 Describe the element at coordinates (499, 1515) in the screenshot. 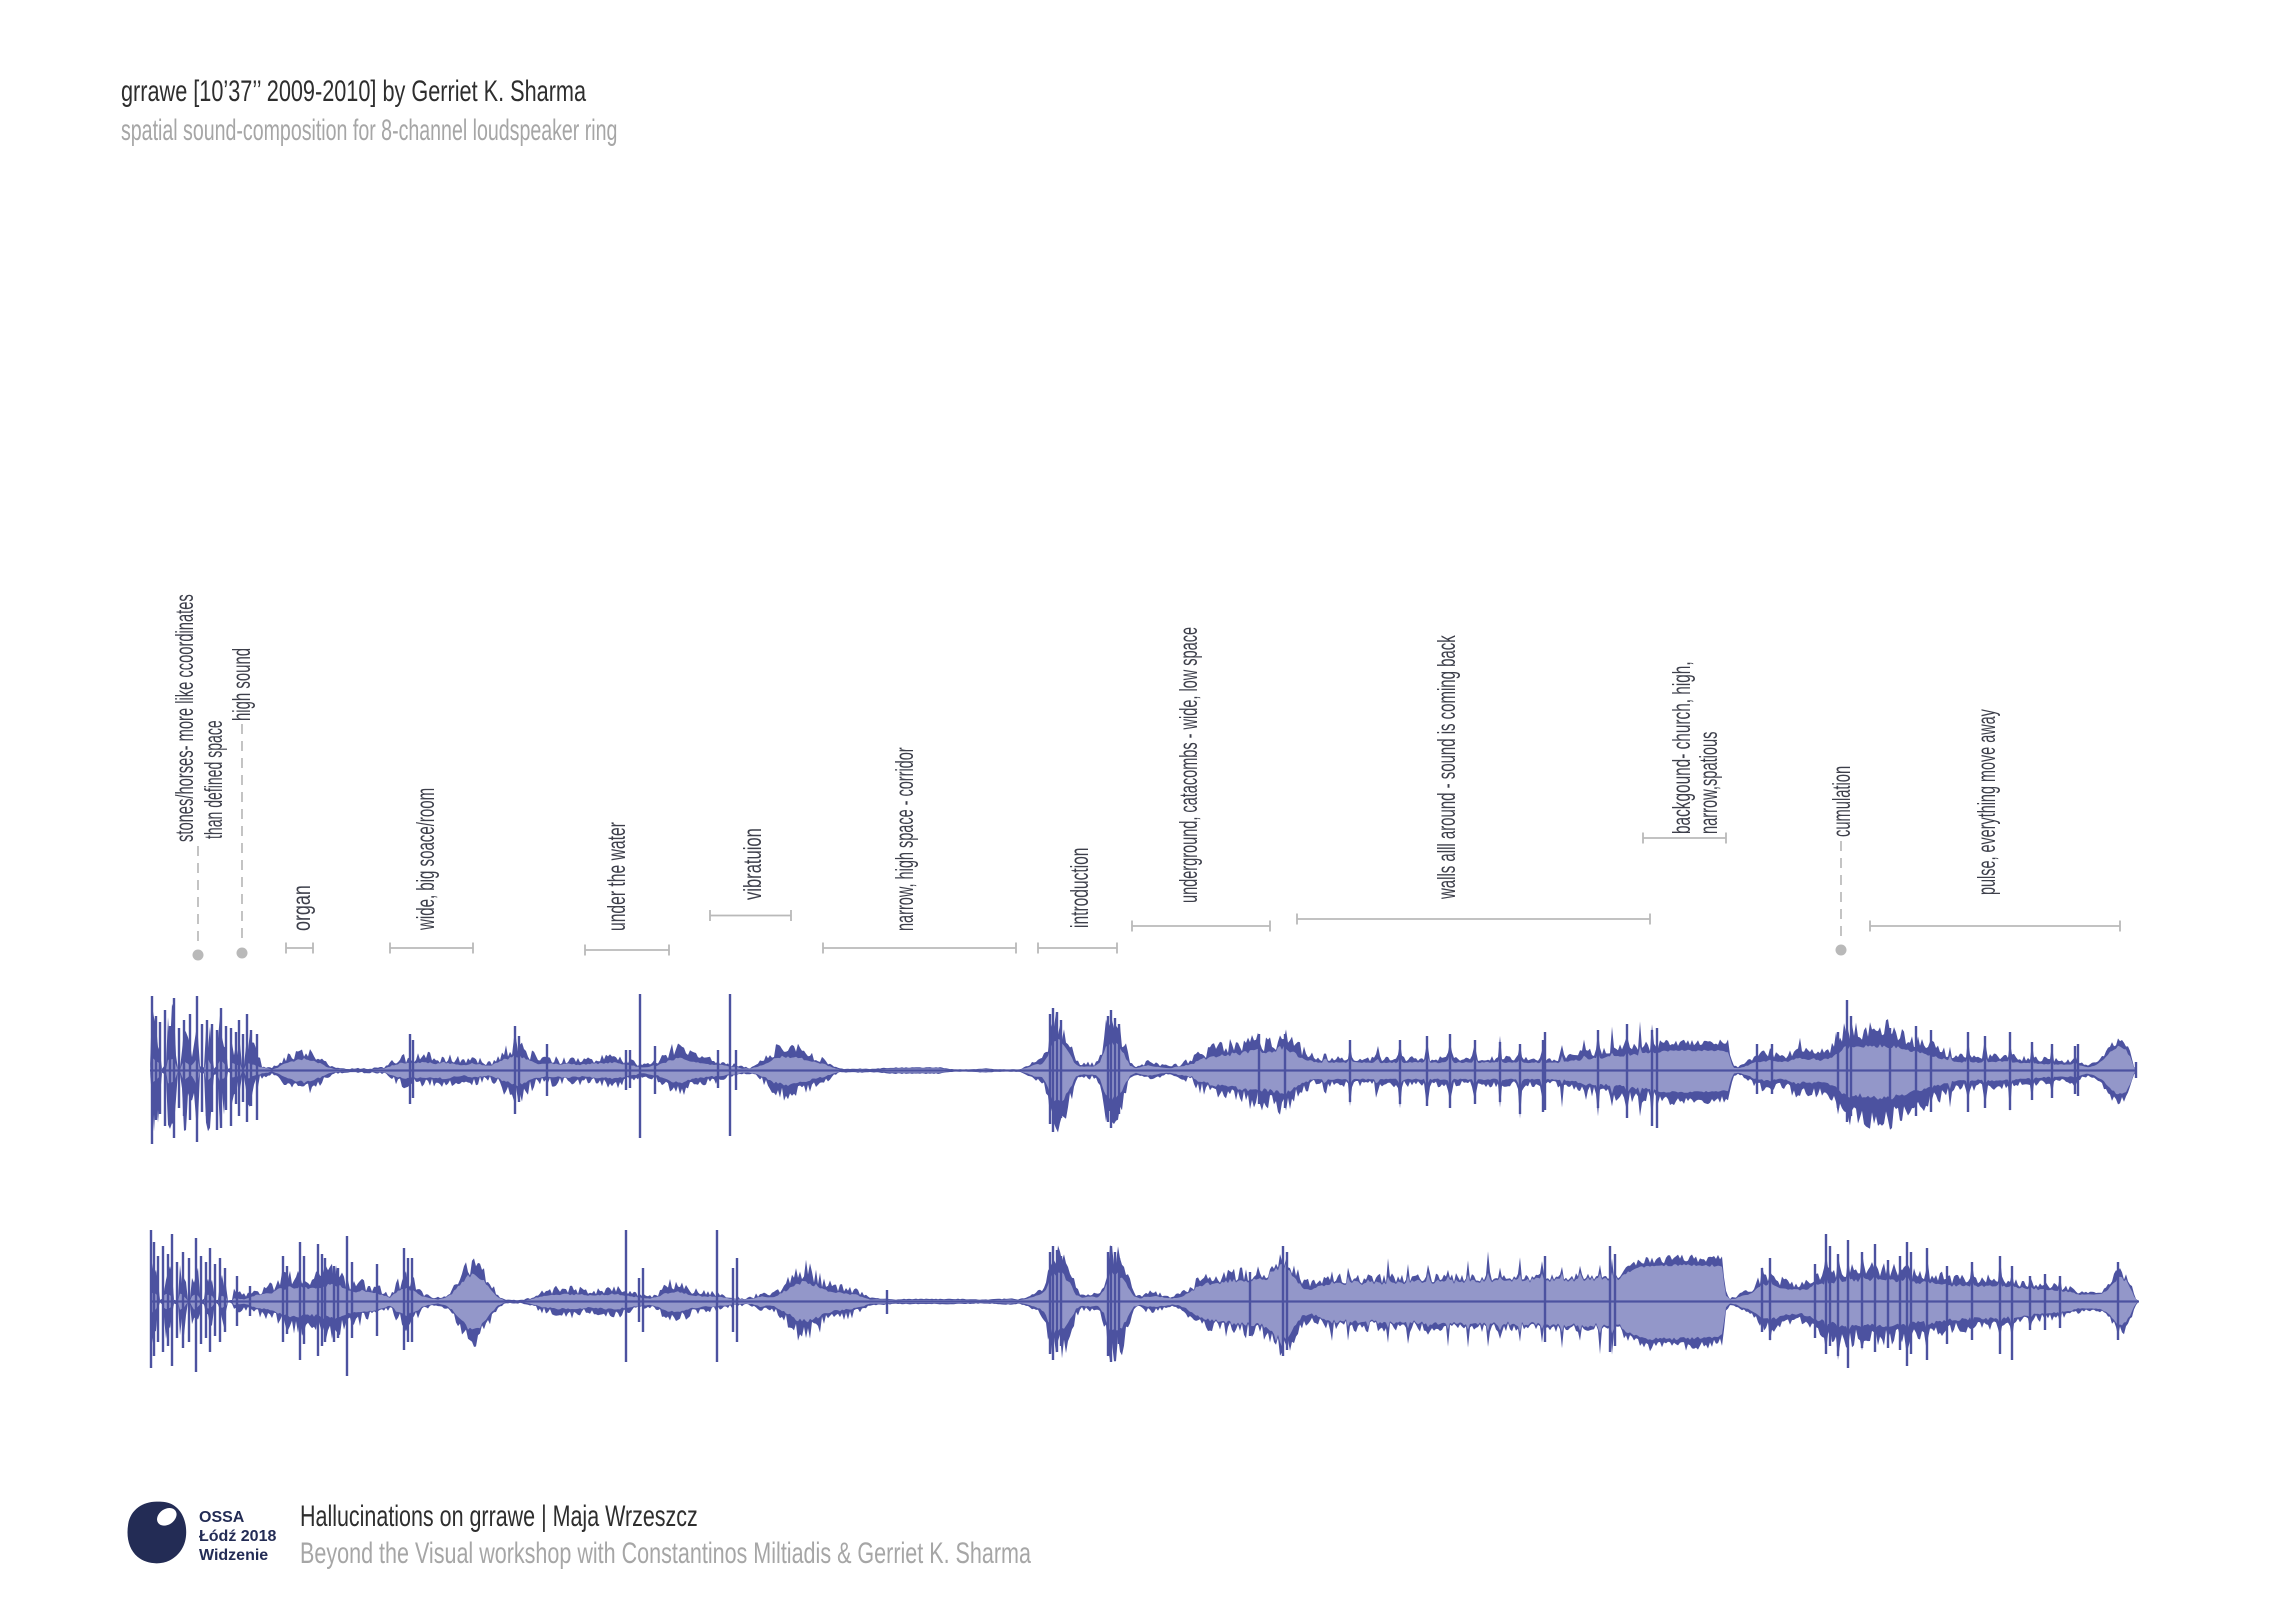

I see `svg-text:Hallucinations on grrawe | Maj: Hallucinations on grrawe | Maja Wrzeszcz` at that location.